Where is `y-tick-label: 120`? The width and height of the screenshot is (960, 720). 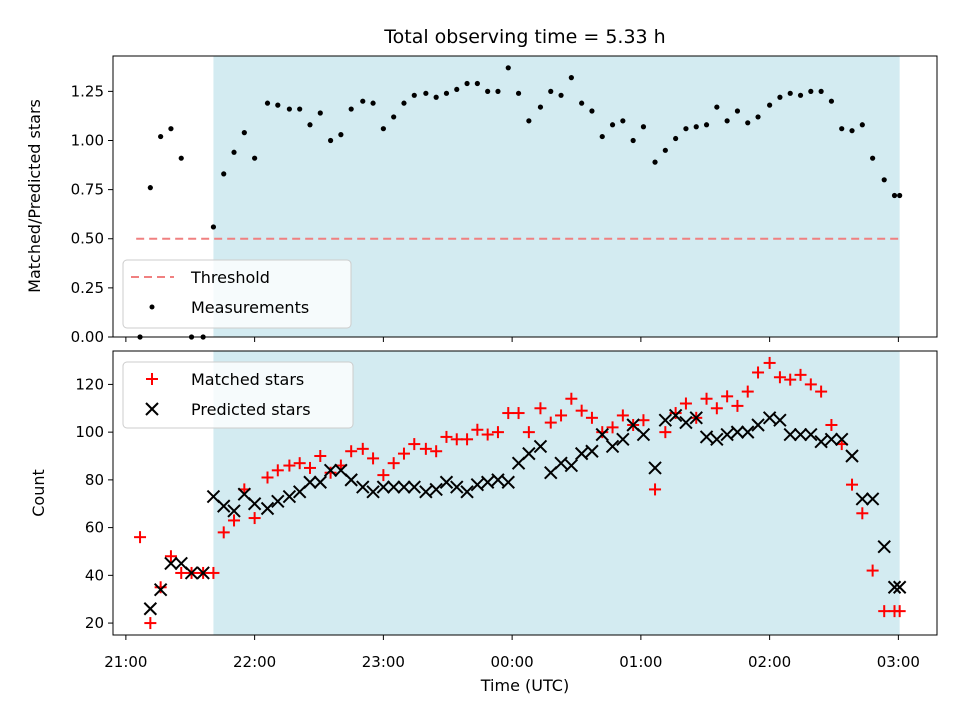 y-tick-label: 120 is located at coordinates (89, 384).